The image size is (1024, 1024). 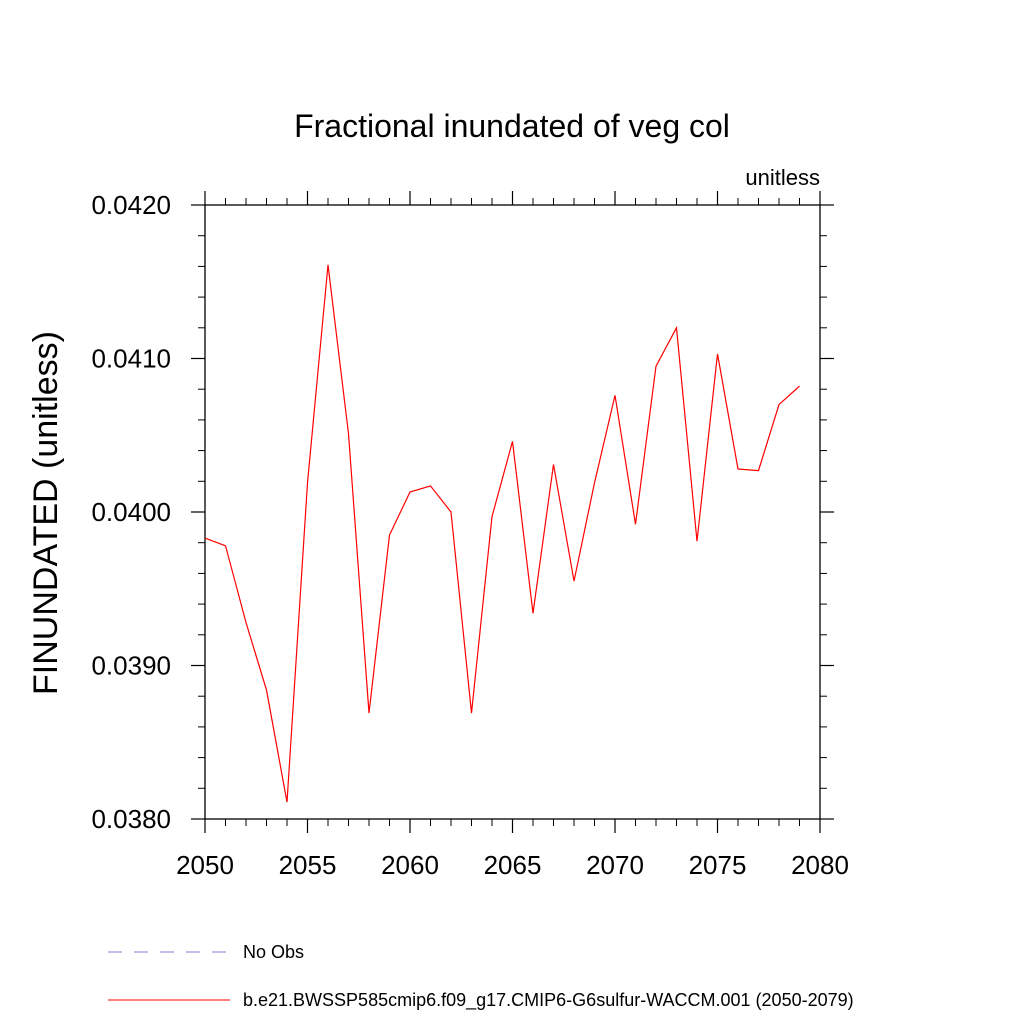 I want to click on y-tick-label: 0.0410, so click(x=131, y=359).